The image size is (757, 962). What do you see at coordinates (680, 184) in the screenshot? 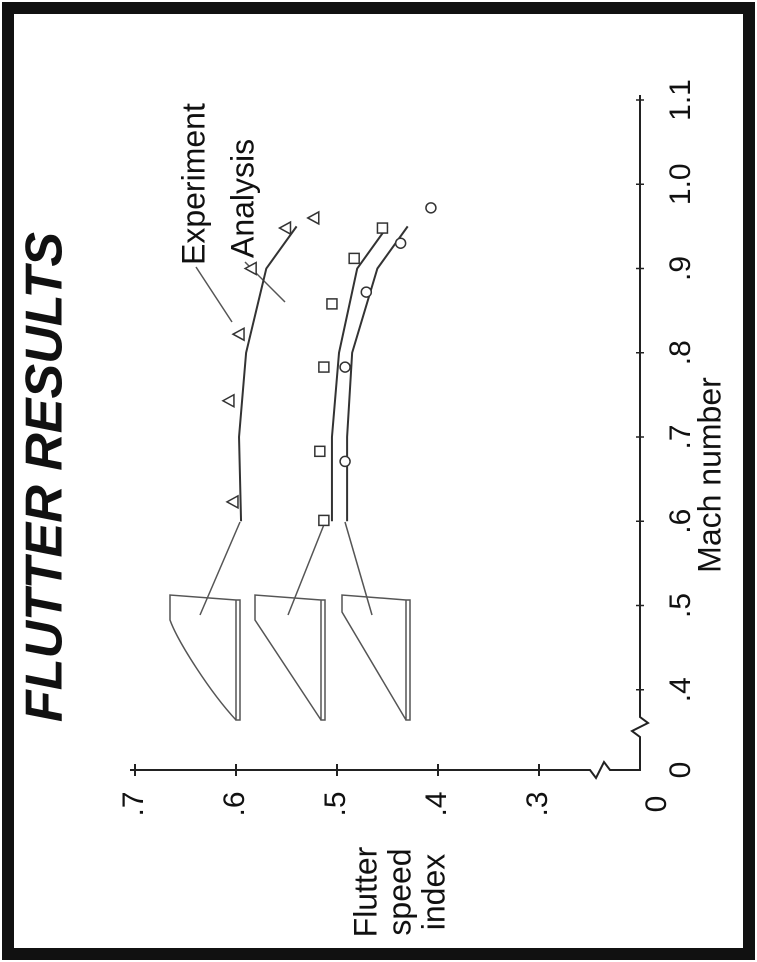
I see `x-tick-label: 1.0` at bounding box center [680, 184].